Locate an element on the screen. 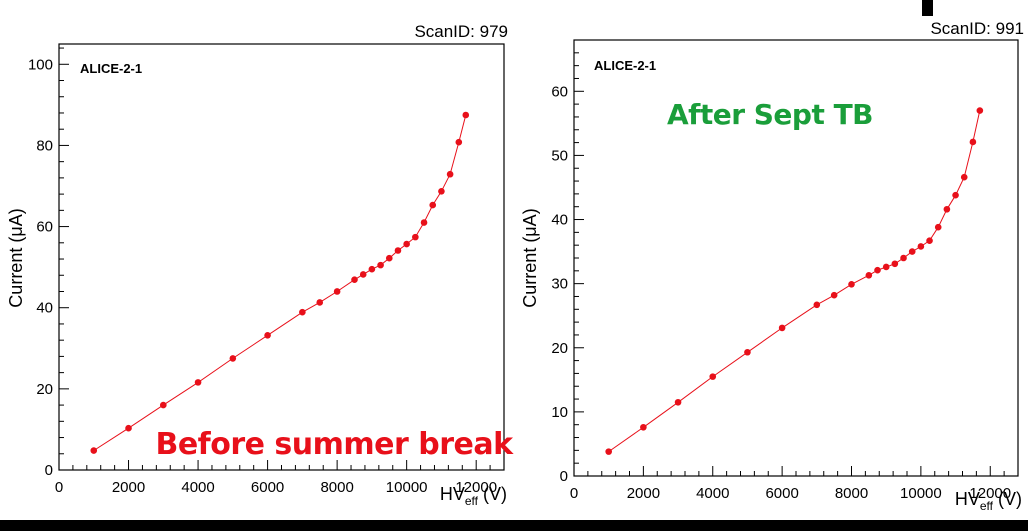 The image size is (1028, 531). annotation-label: Before summer break is located at coordinates (334, 444).